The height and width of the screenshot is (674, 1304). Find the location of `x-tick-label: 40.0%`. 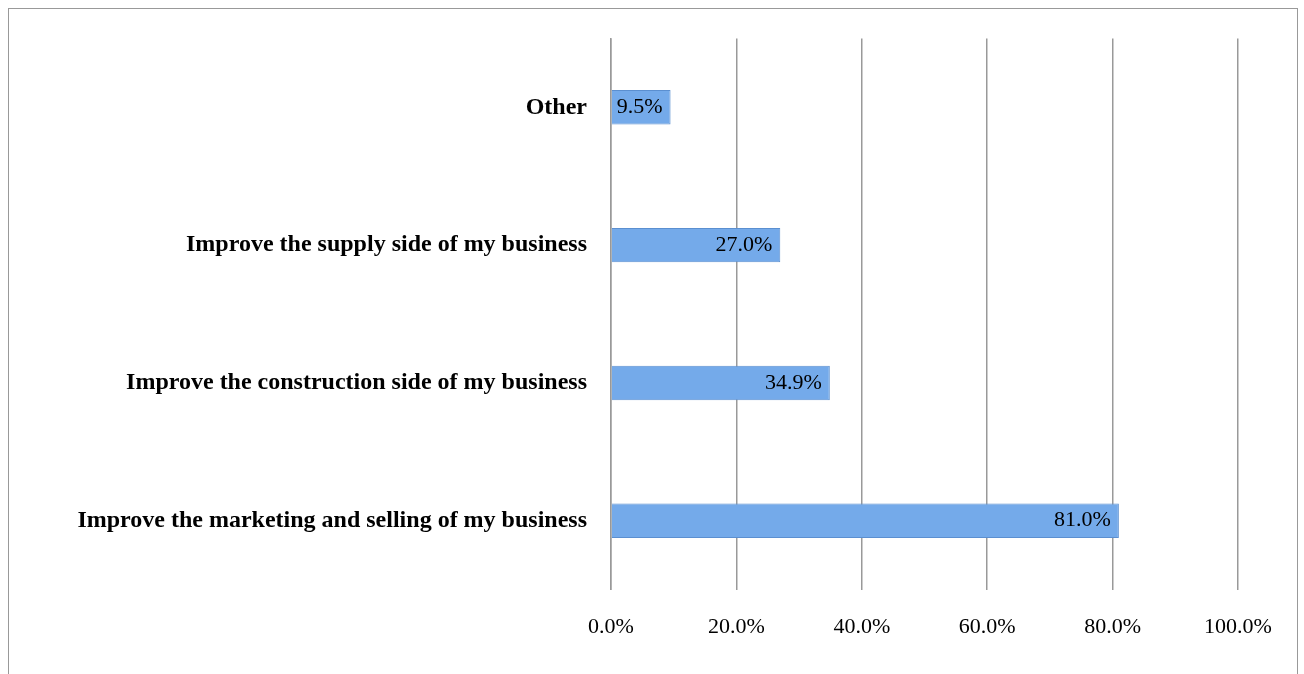

x-tick-label: 40.0% is located at coordinates (862, 625).